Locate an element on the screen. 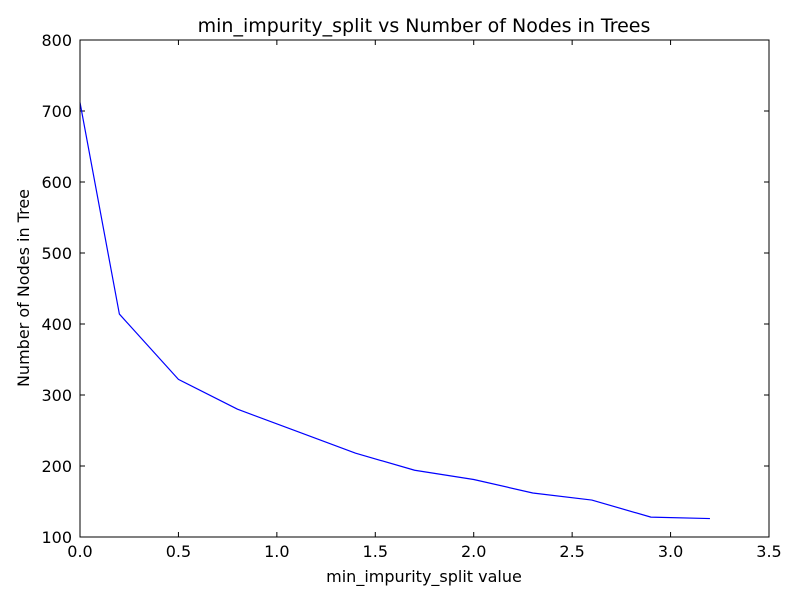 This screenshot has height=600, width=800. x-tick-label: 1.0 is located at coordinates (276, 551).